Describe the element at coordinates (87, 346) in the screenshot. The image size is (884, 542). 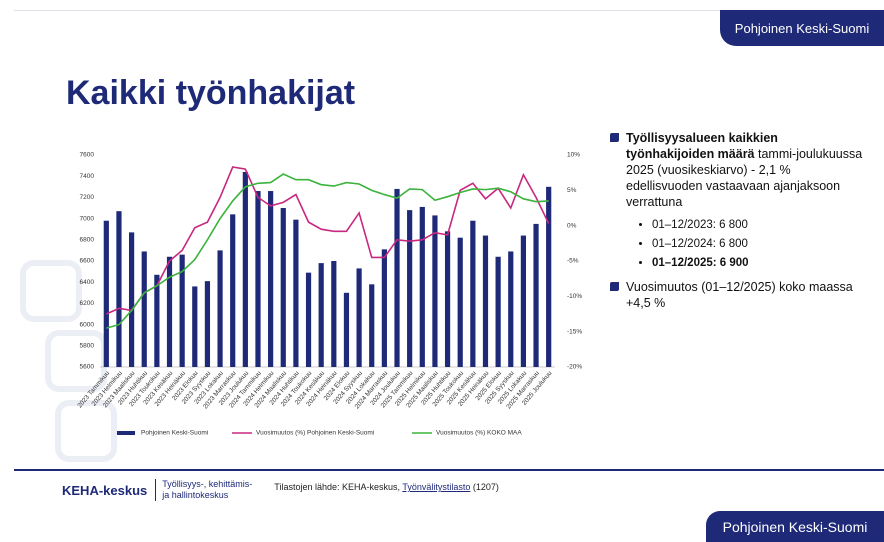
I see `y-tick-label: 5800` at that location.